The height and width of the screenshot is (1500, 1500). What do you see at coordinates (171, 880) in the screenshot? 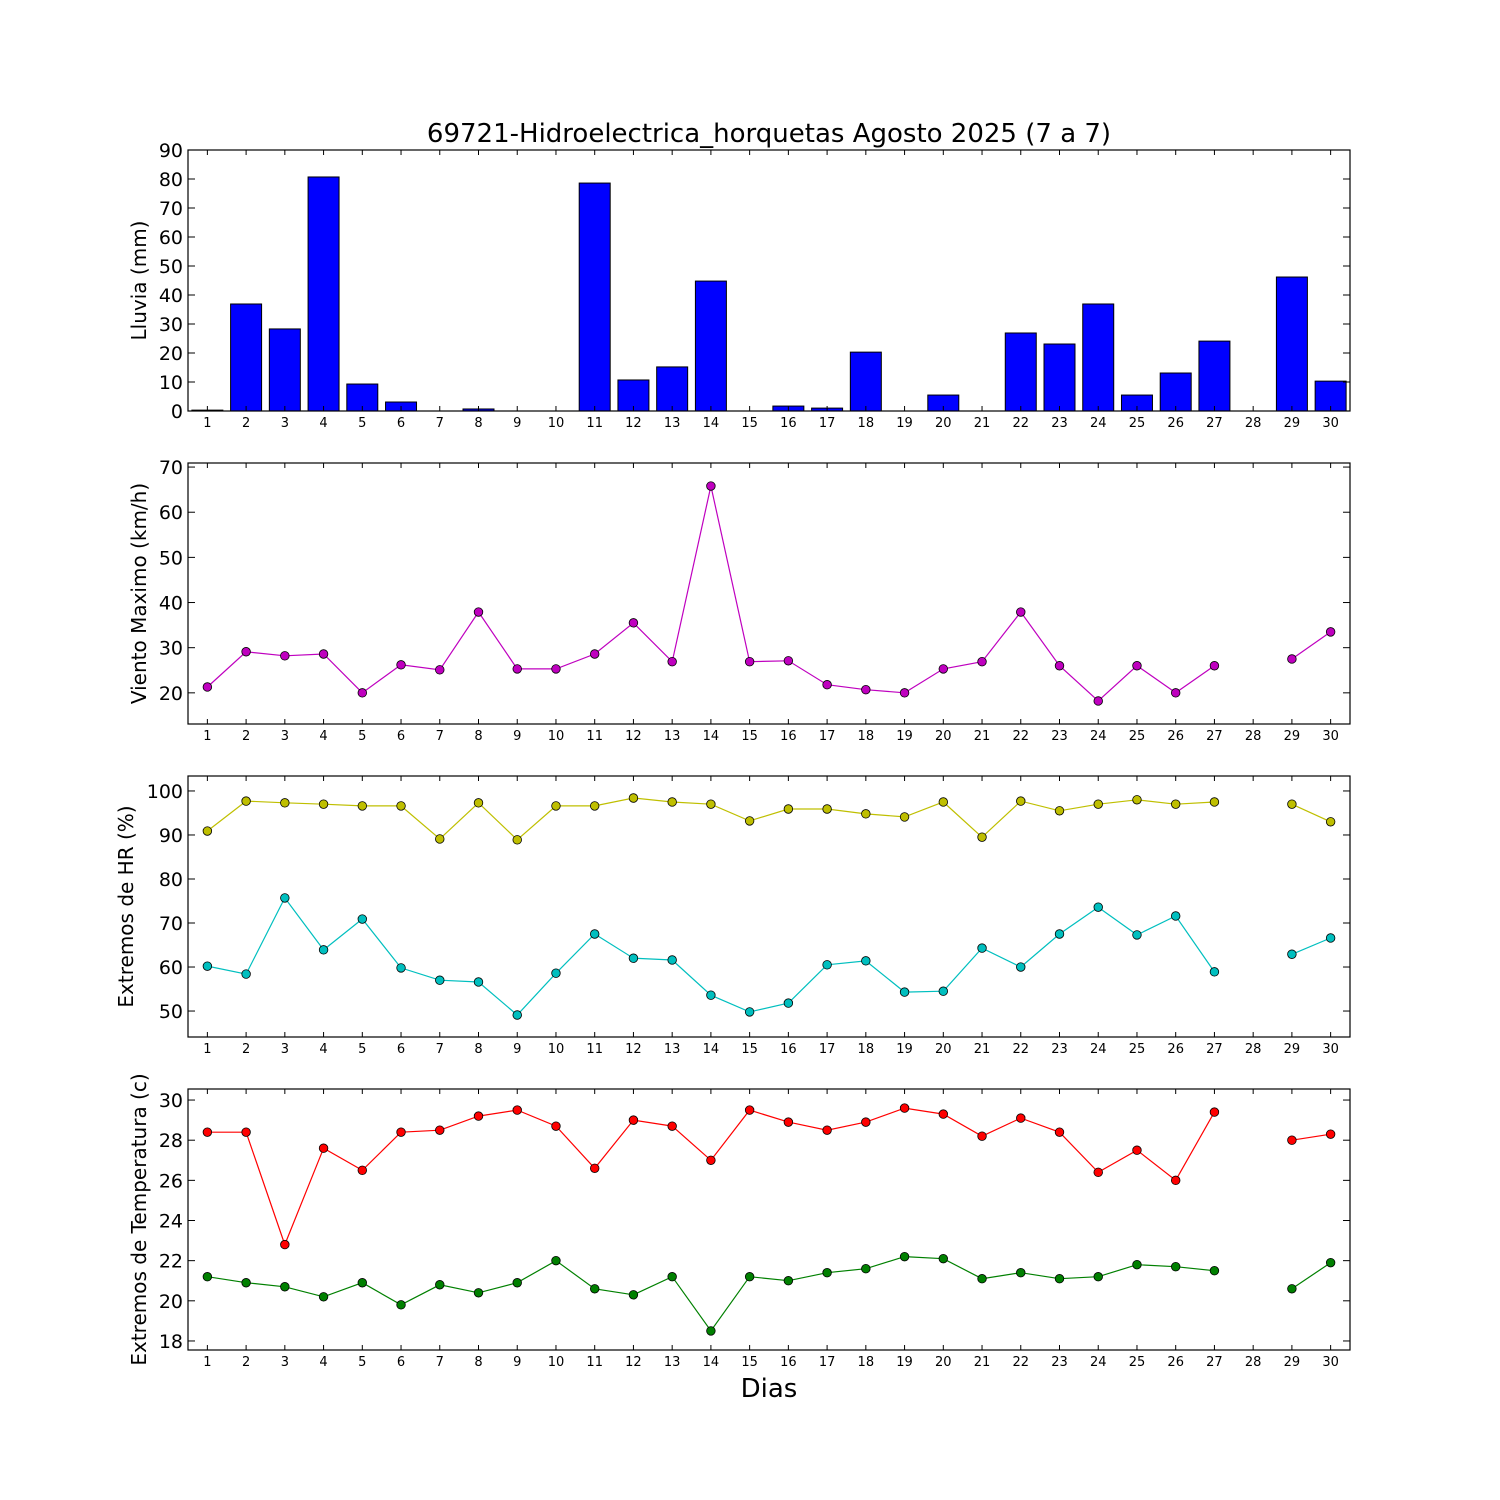
I see `ytick-label: 80` at bounding box center [171, 880].